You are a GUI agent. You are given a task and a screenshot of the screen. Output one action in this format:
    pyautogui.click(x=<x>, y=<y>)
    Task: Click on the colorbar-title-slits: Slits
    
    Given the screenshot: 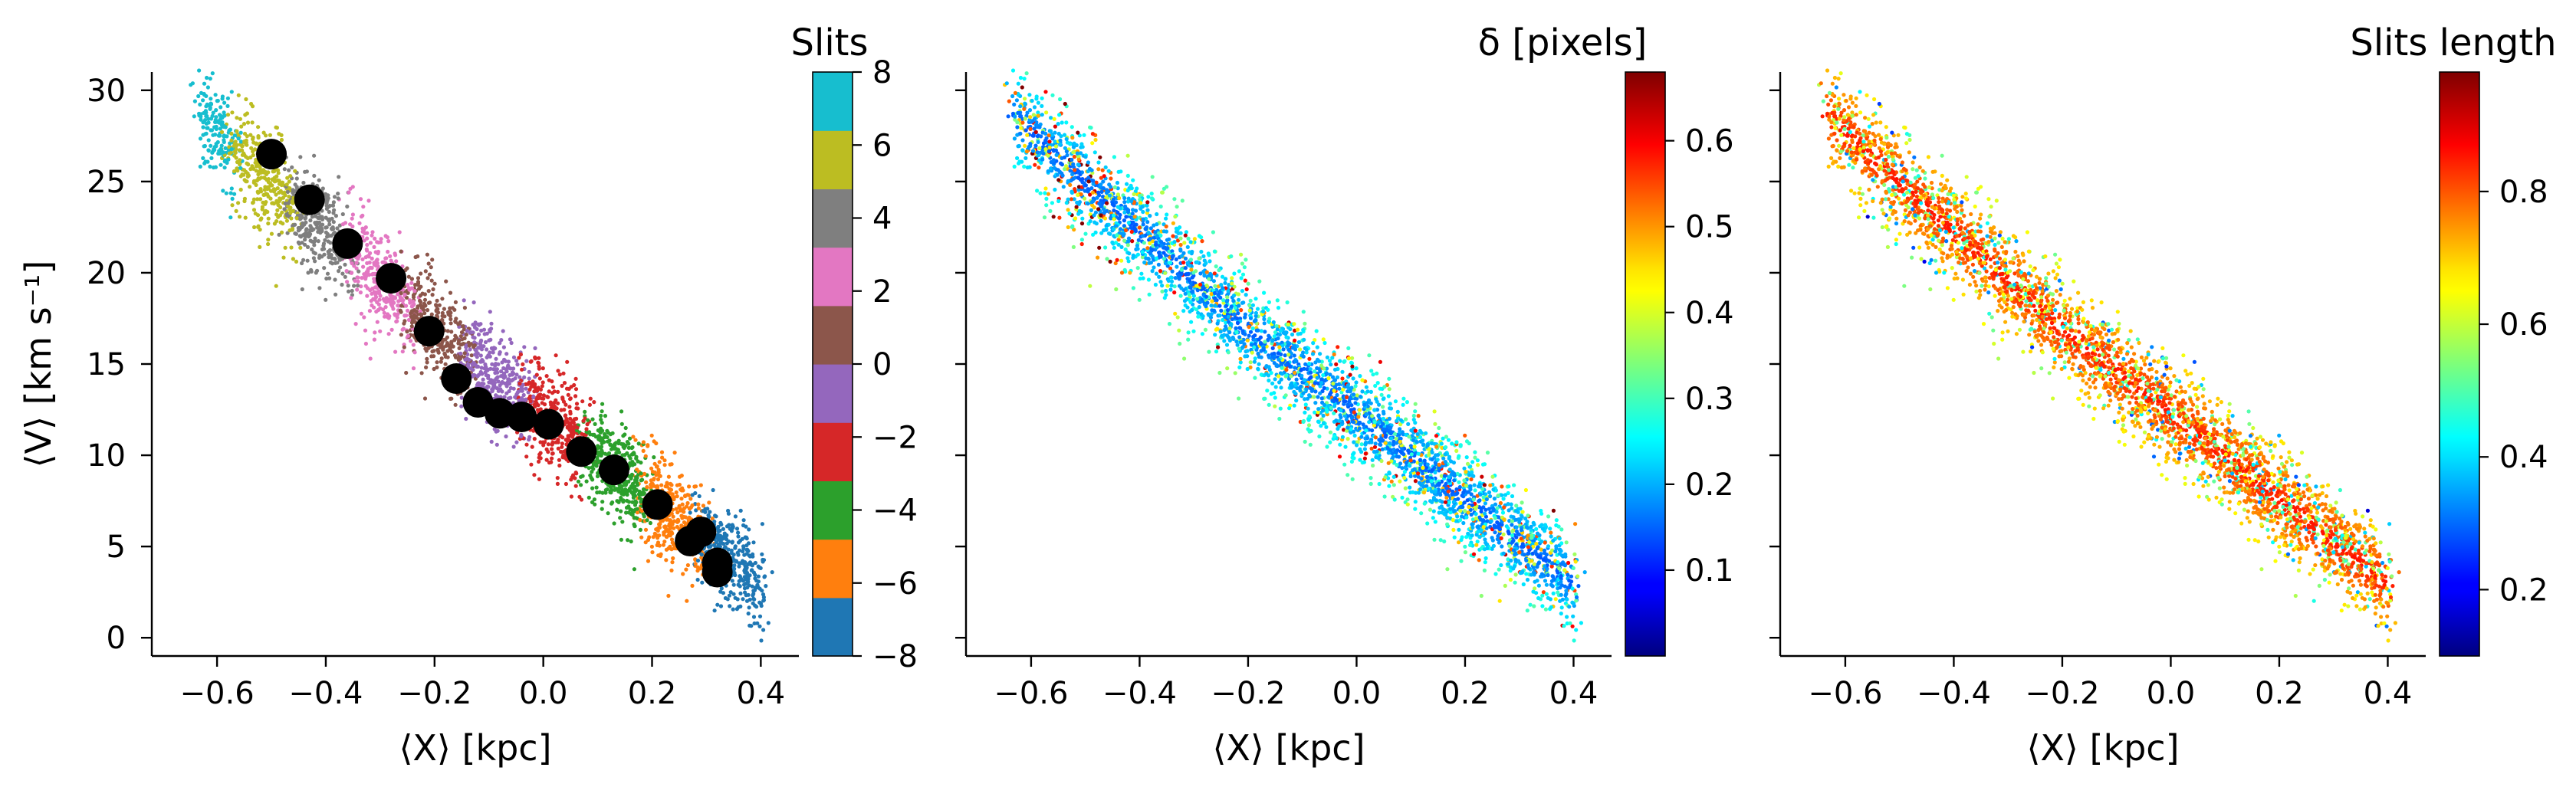 What is the action you would take?
    pyautogui.click(x=830, y=43)
    